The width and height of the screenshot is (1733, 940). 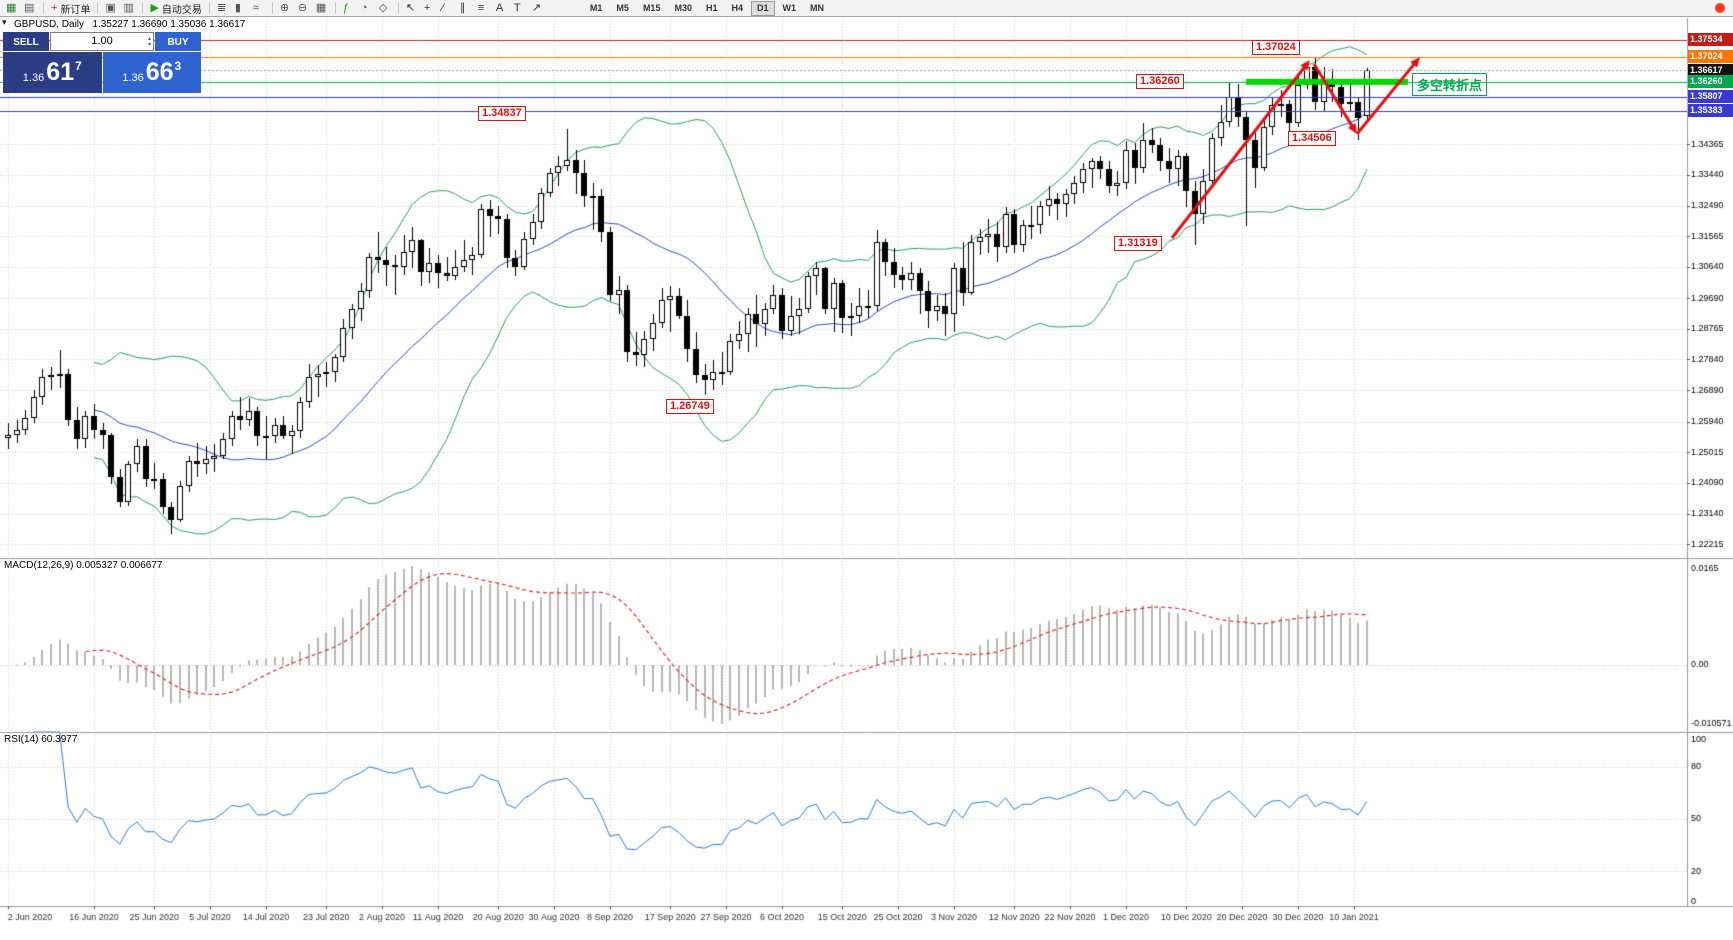 I want to click on fibonacci-icon: ≡, so click(x=484, y=8).